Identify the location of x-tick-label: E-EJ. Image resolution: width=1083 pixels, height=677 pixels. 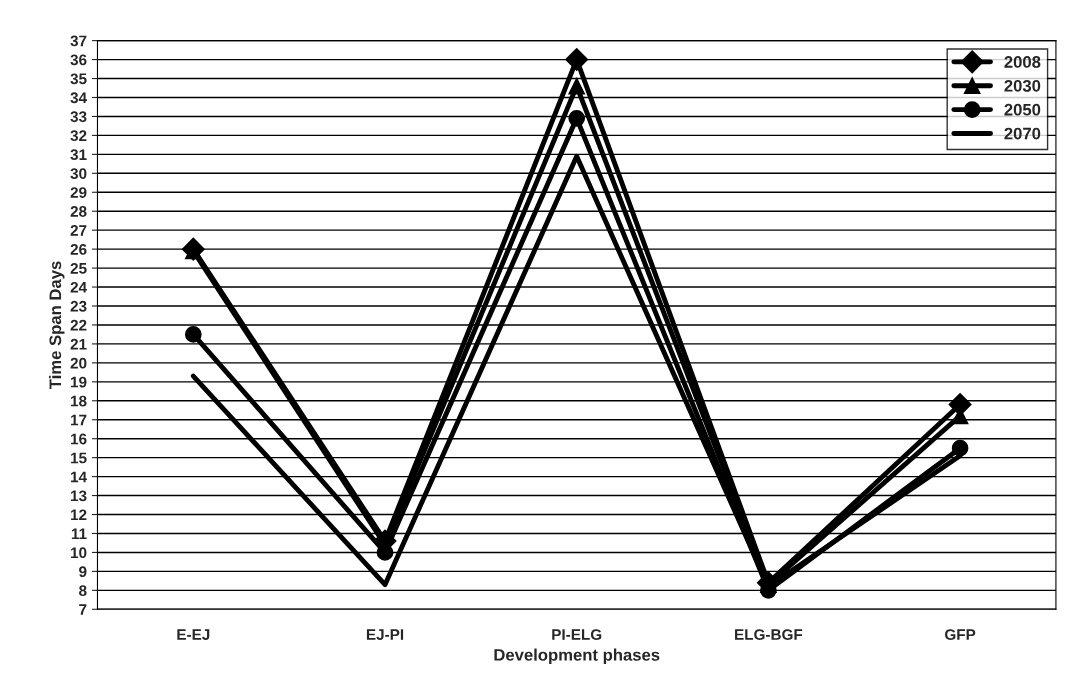
(193, 634).